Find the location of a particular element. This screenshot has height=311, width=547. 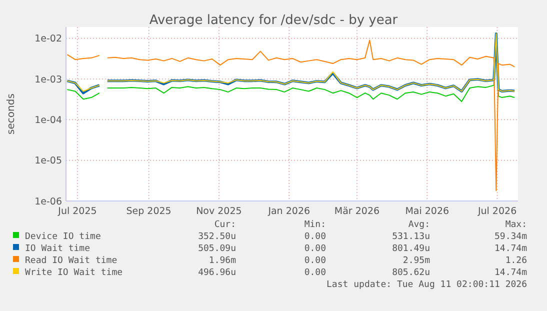

x-tick-label: Jul 2025 is located at coordinates (77, 211).